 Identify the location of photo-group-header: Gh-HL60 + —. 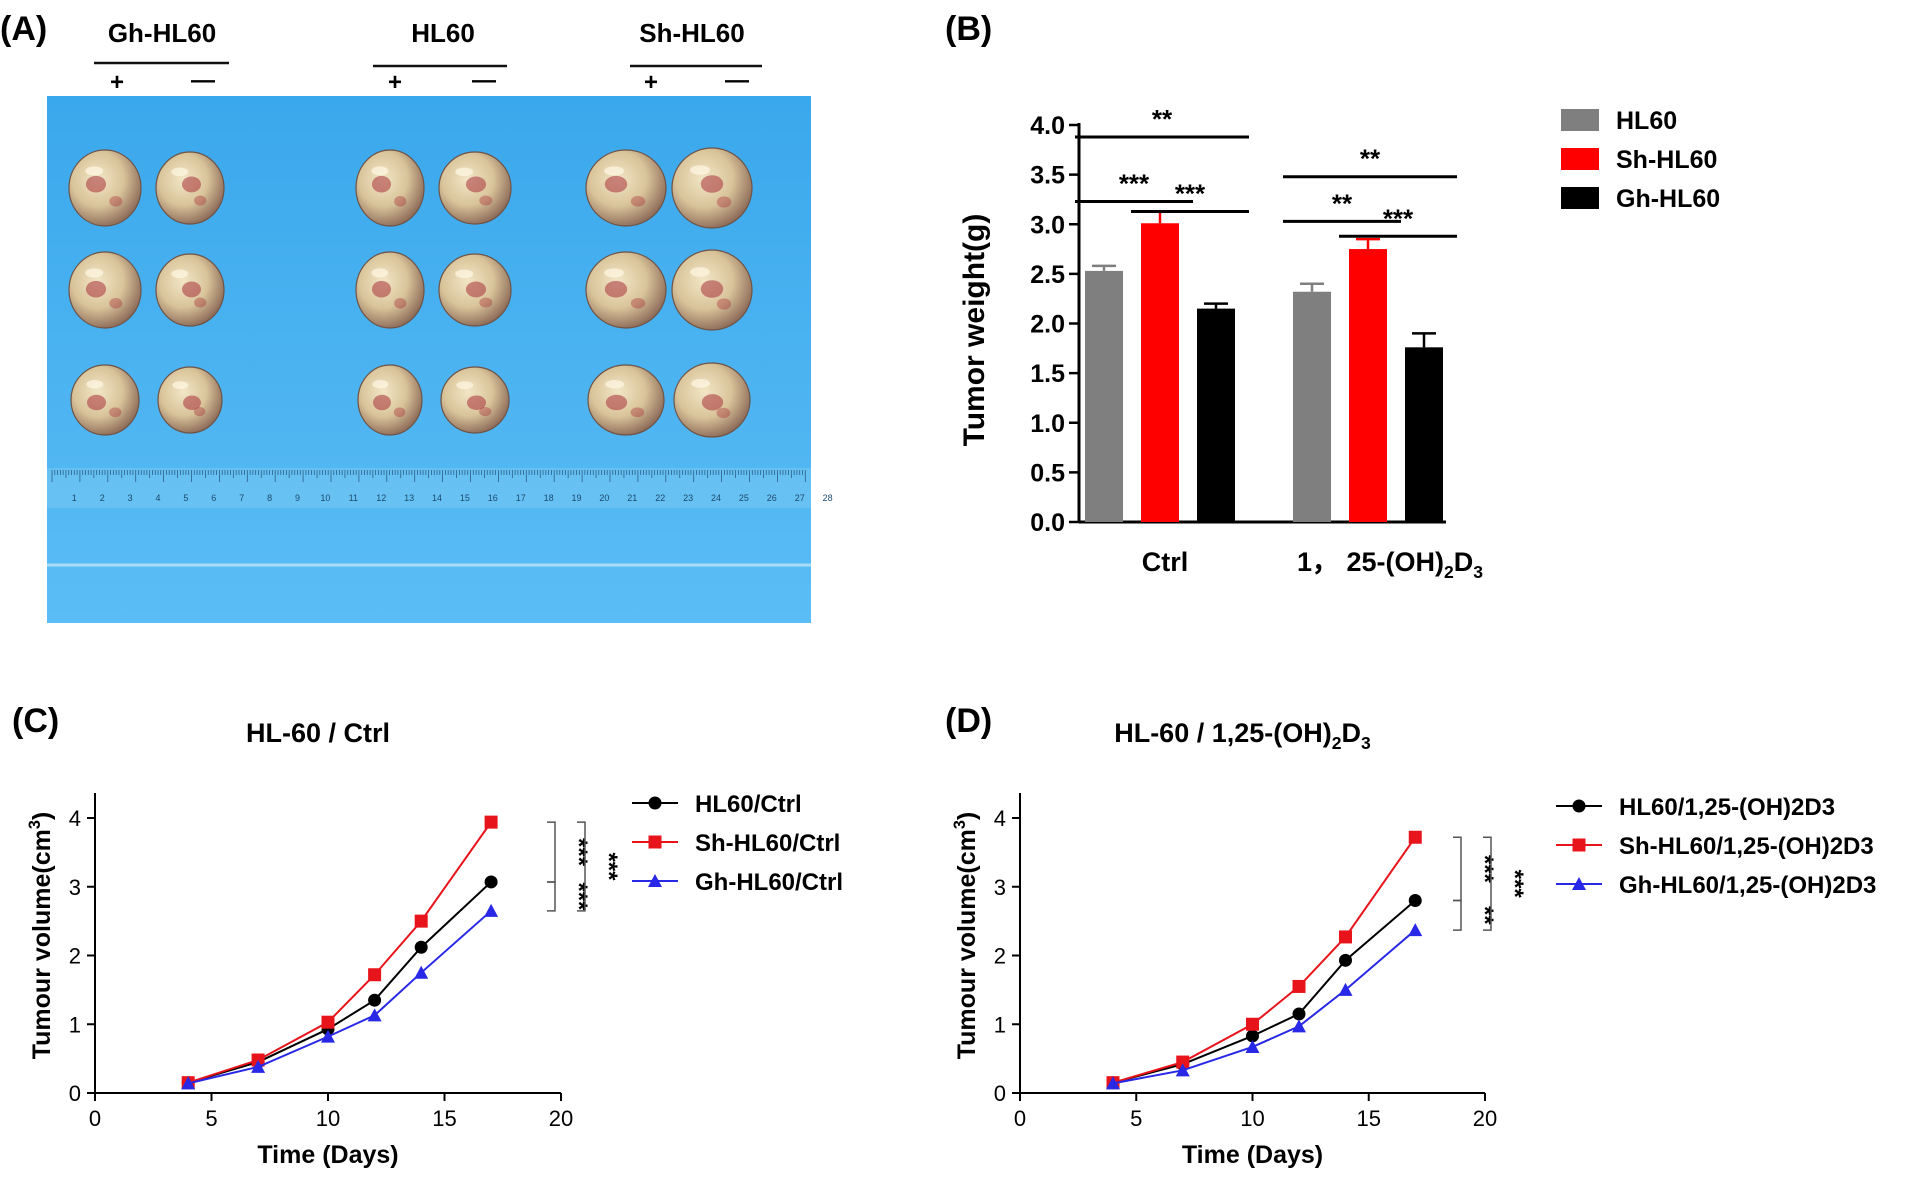
(161, 57).